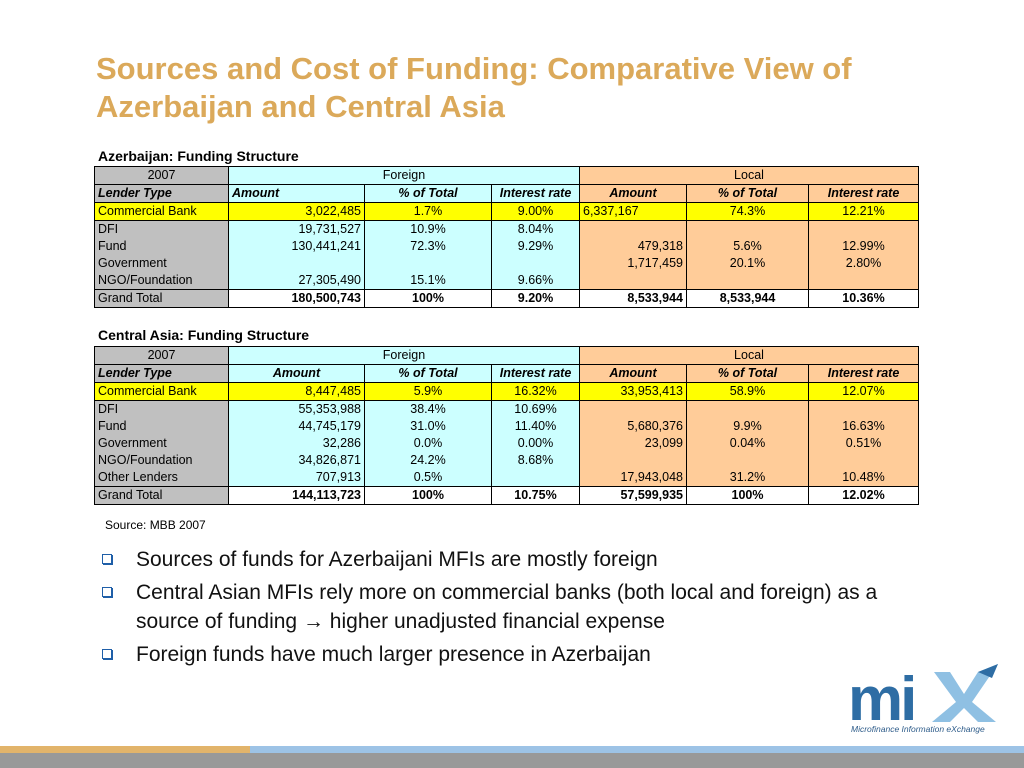 The image size is (1024, 768). Describe the element at coordinates (296, 281) in the screenshot. I see `value-cell: 27,305,490` at that location.